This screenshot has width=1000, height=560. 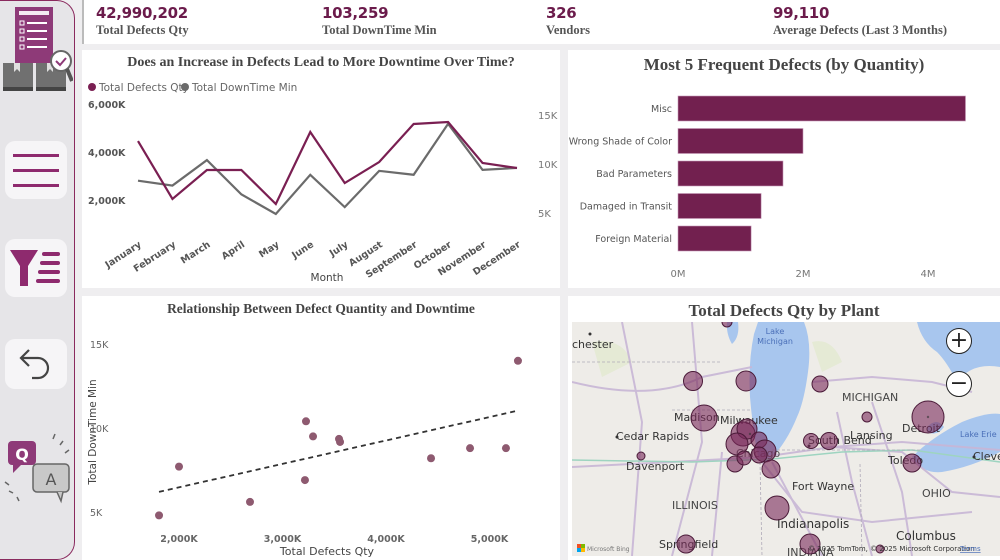 I want to click on back-button, so click(x=36, y=364).